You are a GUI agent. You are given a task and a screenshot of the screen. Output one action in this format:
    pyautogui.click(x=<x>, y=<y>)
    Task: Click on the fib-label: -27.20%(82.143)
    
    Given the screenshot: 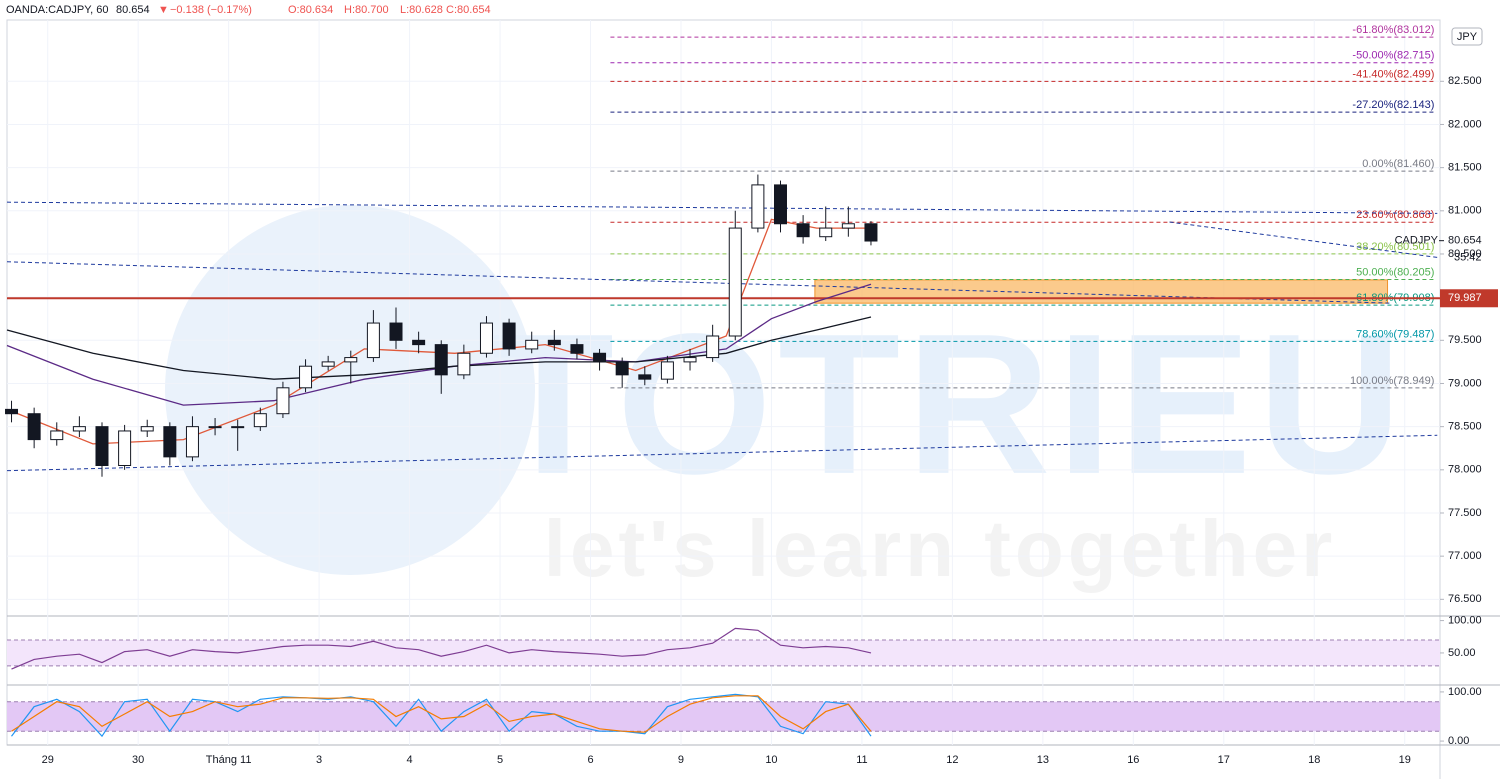 What is the action you would take?
    pyautogui.click(x=1393, y=105)
    